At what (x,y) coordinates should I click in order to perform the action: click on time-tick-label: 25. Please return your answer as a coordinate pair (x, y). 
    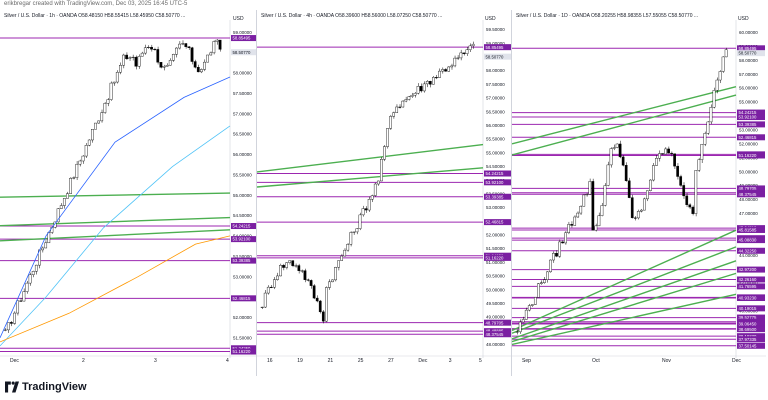
    Looking at the image, I should click on (361, 361).